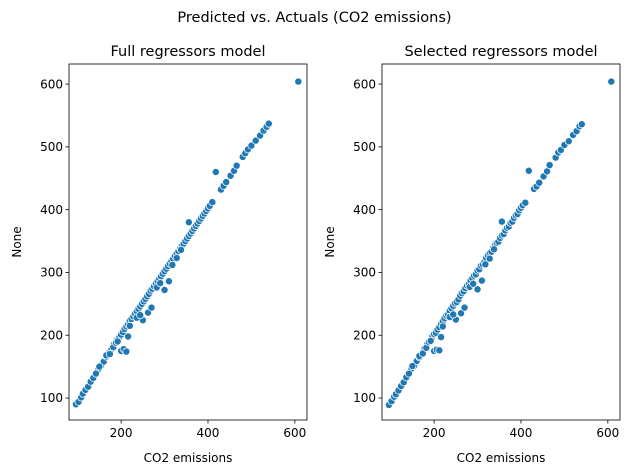 This screenshot has width=629, height=475. What do you see at coordinates (188, 52) in the screenshot?
I see `panel-title: Full regressors model` at bounding box center [188, 52].